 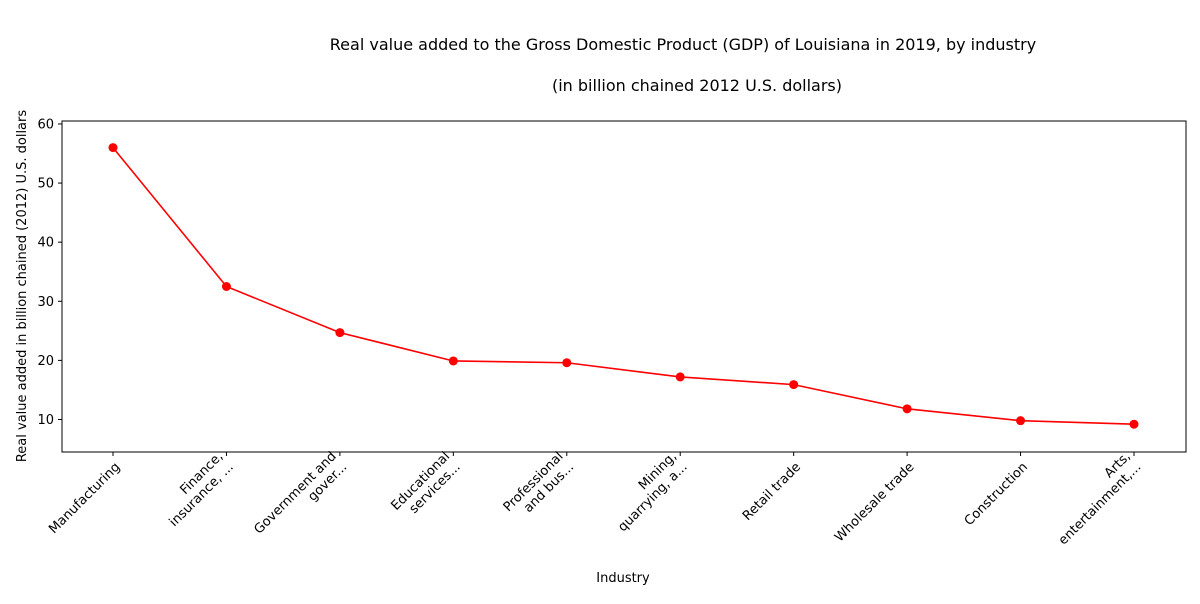 What do you see at coordinates (49, 272) in the screenshot?
I see `y-axis: 10 20 30 40 50 60` at bounding box center [49, 272].